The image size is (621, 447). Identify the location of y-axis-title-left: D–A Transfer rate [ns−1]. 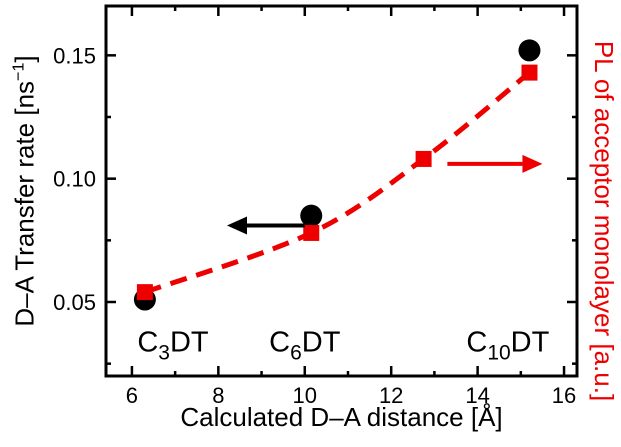
(24, 191).